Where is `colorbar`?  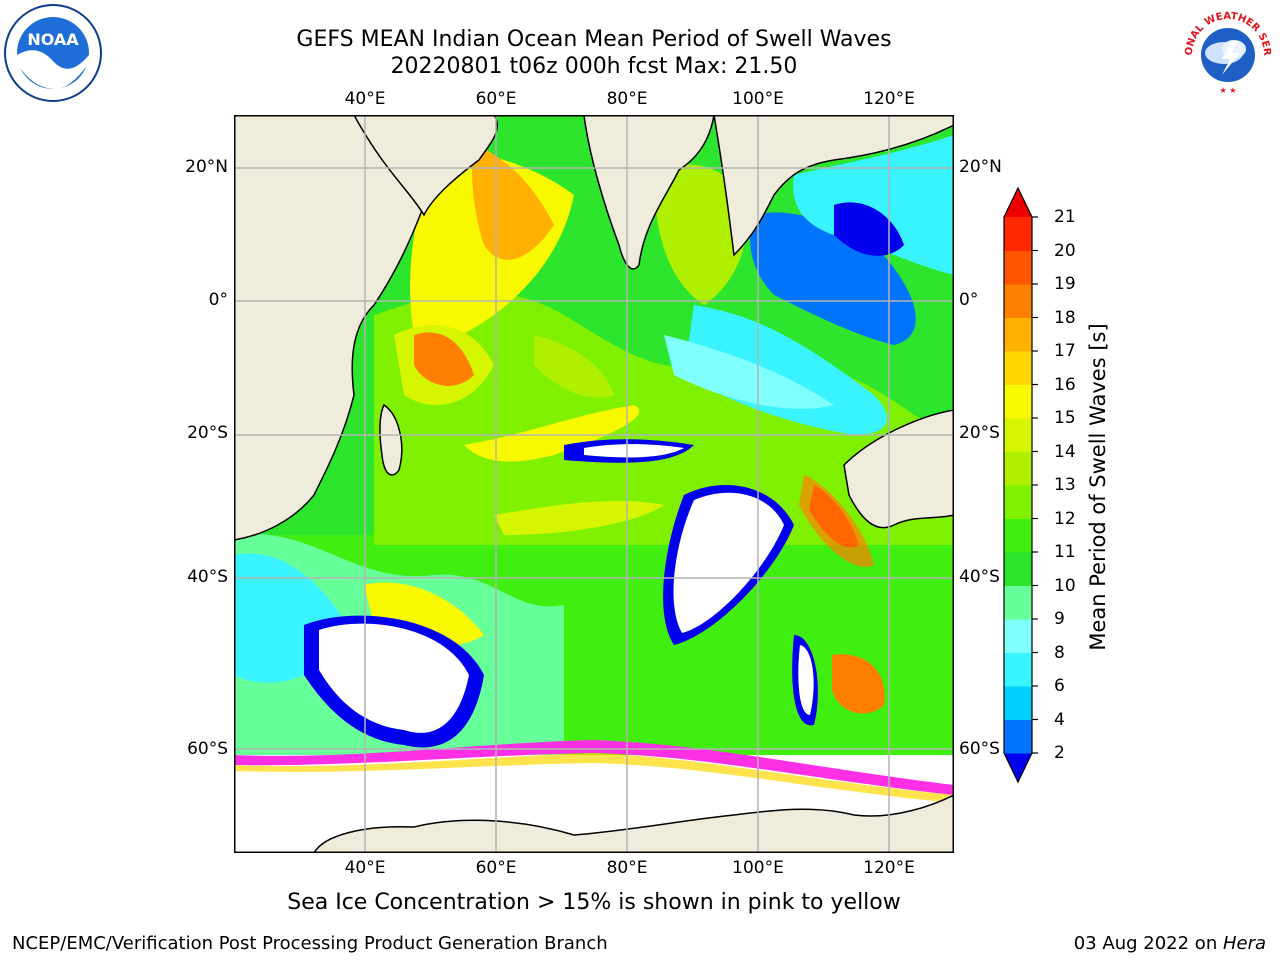
colorbar is located at coordinates (1020, 485).